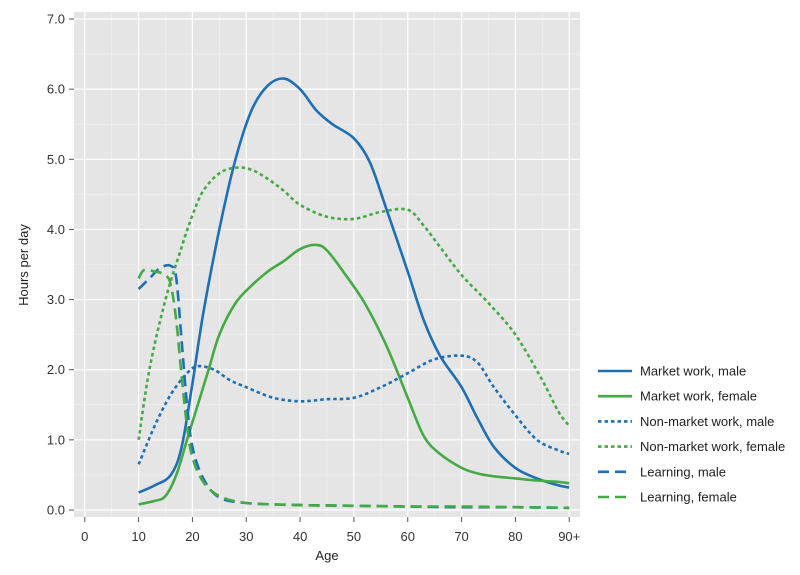  Describe the element at coordinates (84, 536) in the screenshot. I see `x-tick-label: 0` at that location.